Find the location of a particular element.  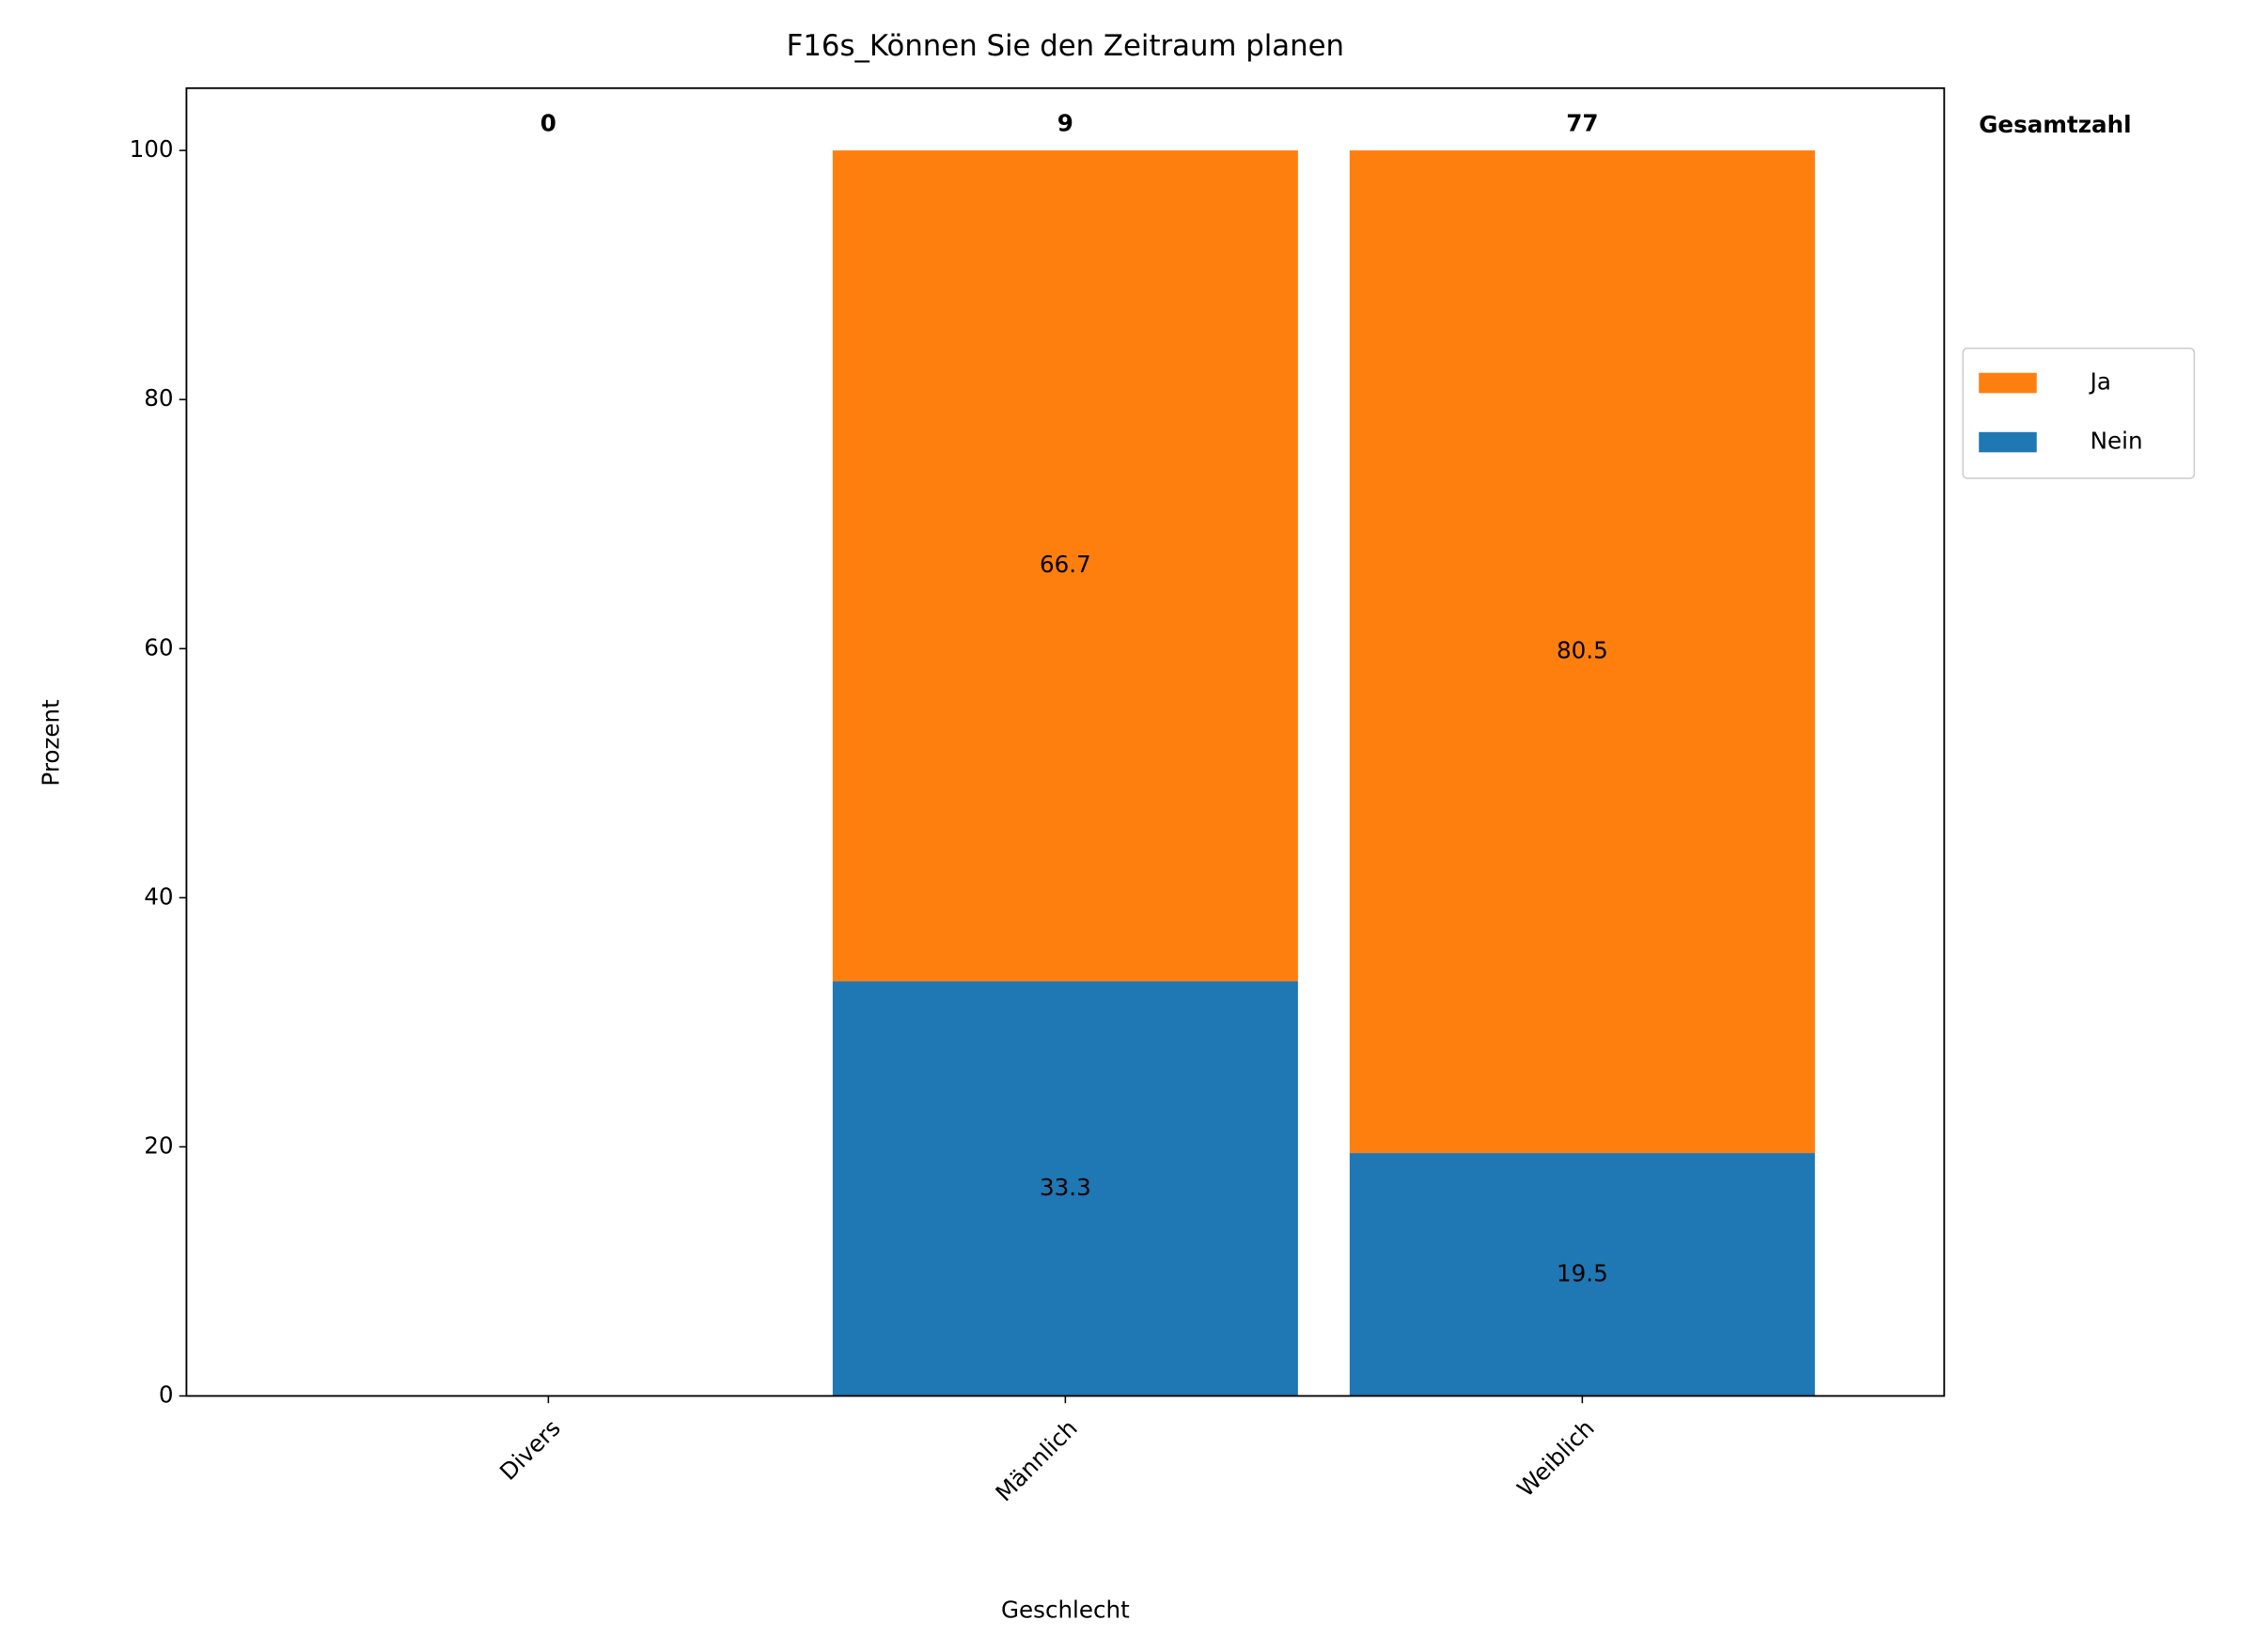

data-label: 19.5 is located at coordinates (1583, 1272).